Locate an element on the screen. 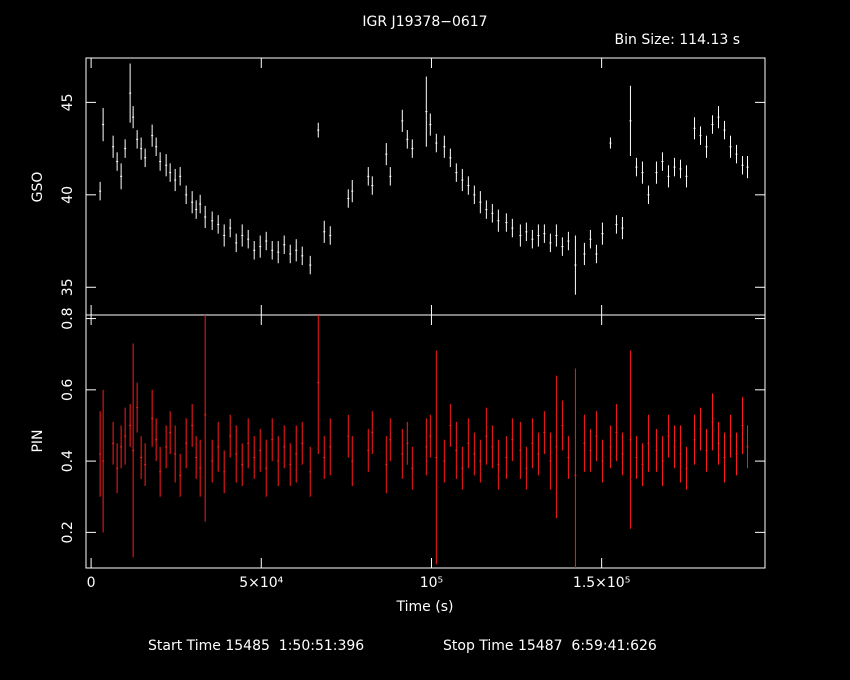  start-time: Start Time 15485 1:50:51:396 is located at coordinates (256, 646).